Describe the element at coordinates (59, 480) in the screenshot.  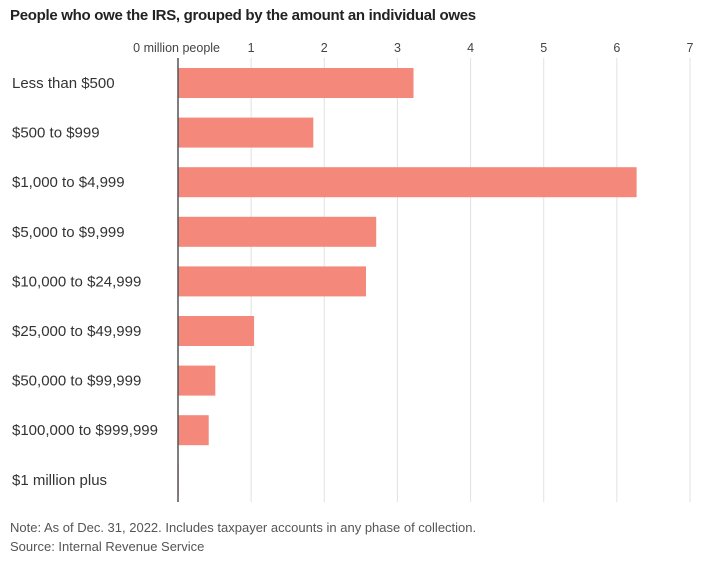
I see `category-label: $1 million plus` at that location.